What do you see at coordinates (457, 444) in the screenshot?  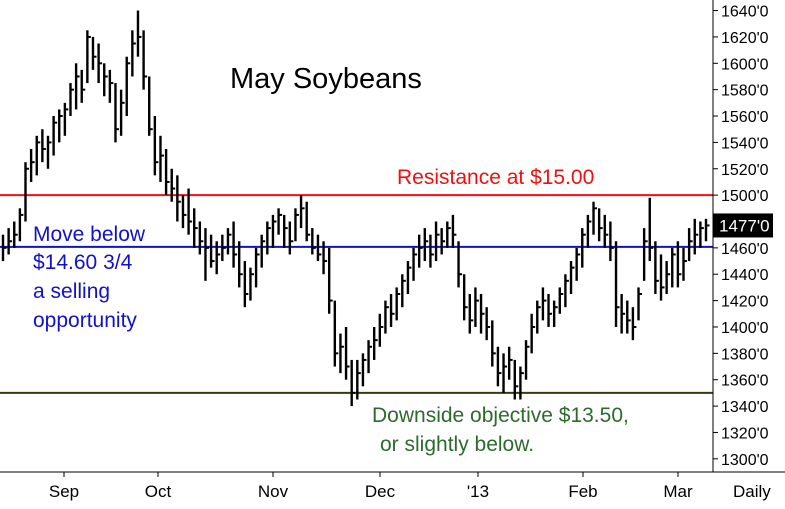 I see `objective-annotation-line: or slightly below.` at bounding box center [457, 444].